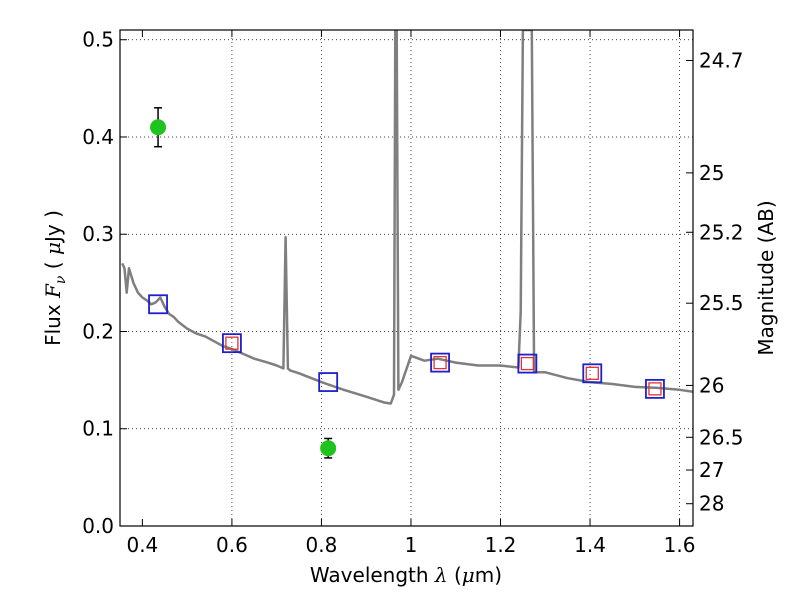 The width and height of the screenshot is (800, 600). I want to click on x-tick-label: 1.4, so click(590, 545).